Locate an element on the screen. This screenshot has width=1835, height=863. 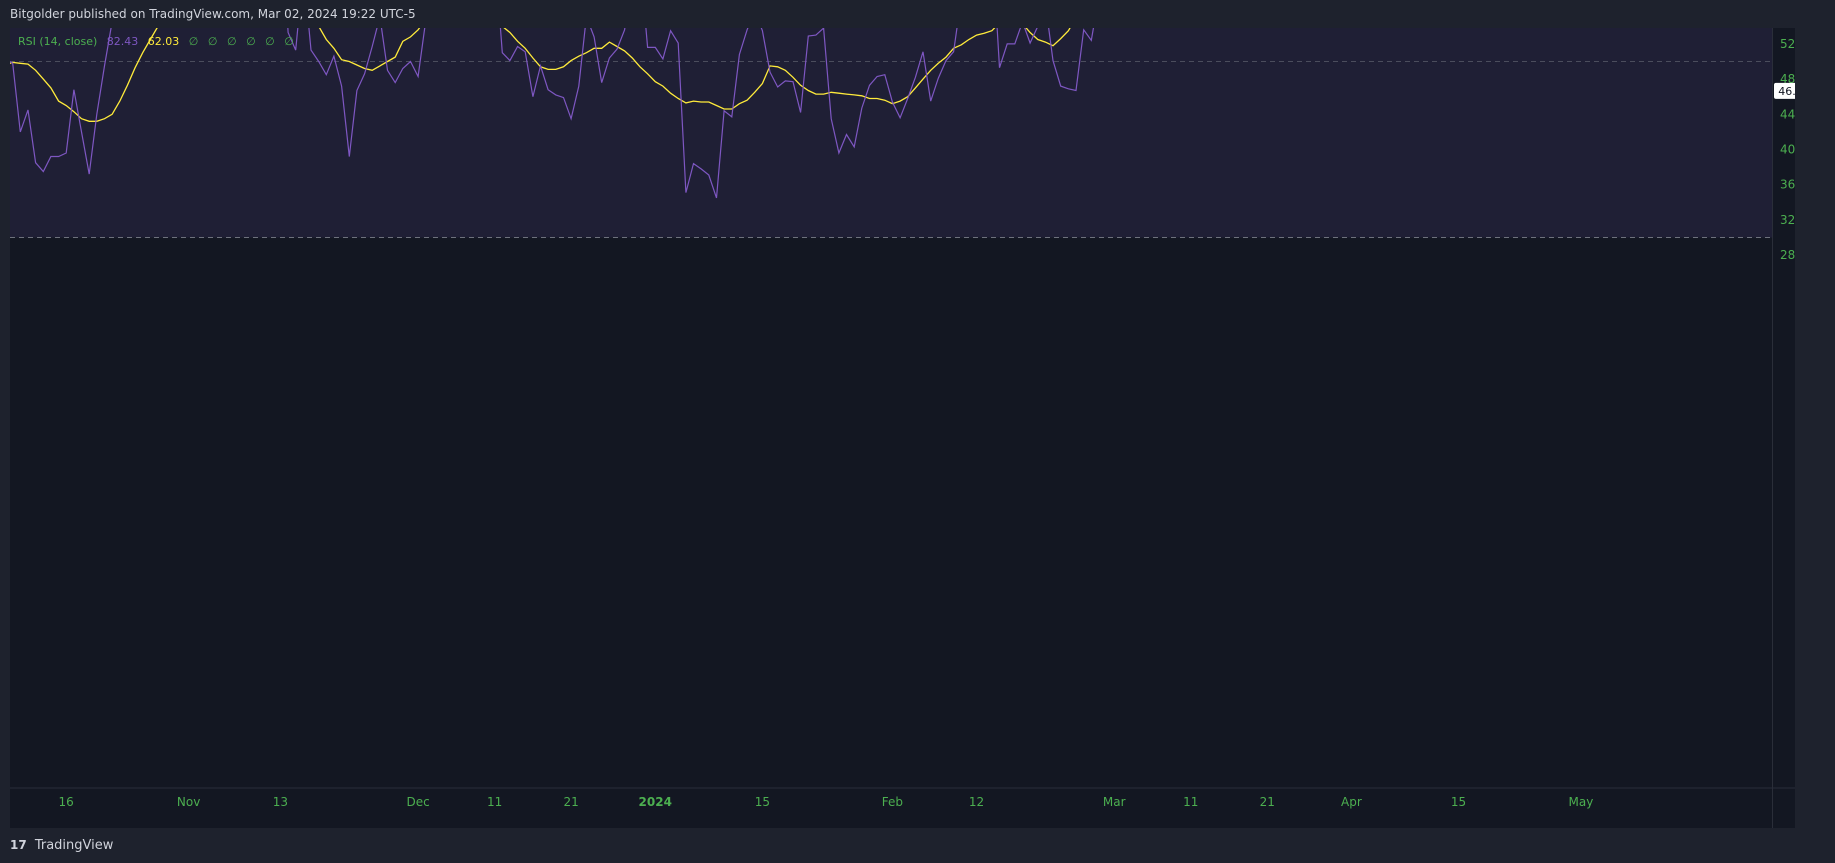
footer: 17 TradingView is located at coordinates (917, 847).